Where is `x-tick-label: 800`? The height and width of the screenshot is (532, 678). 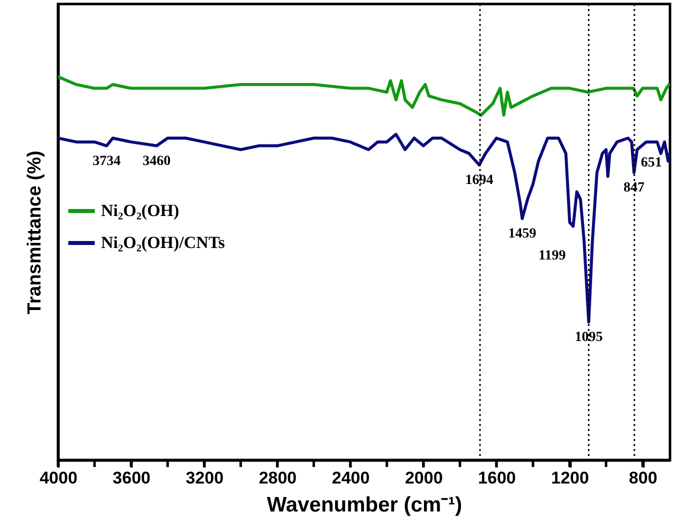
x-tick-label: 800 is located at coordinates (643, 478).